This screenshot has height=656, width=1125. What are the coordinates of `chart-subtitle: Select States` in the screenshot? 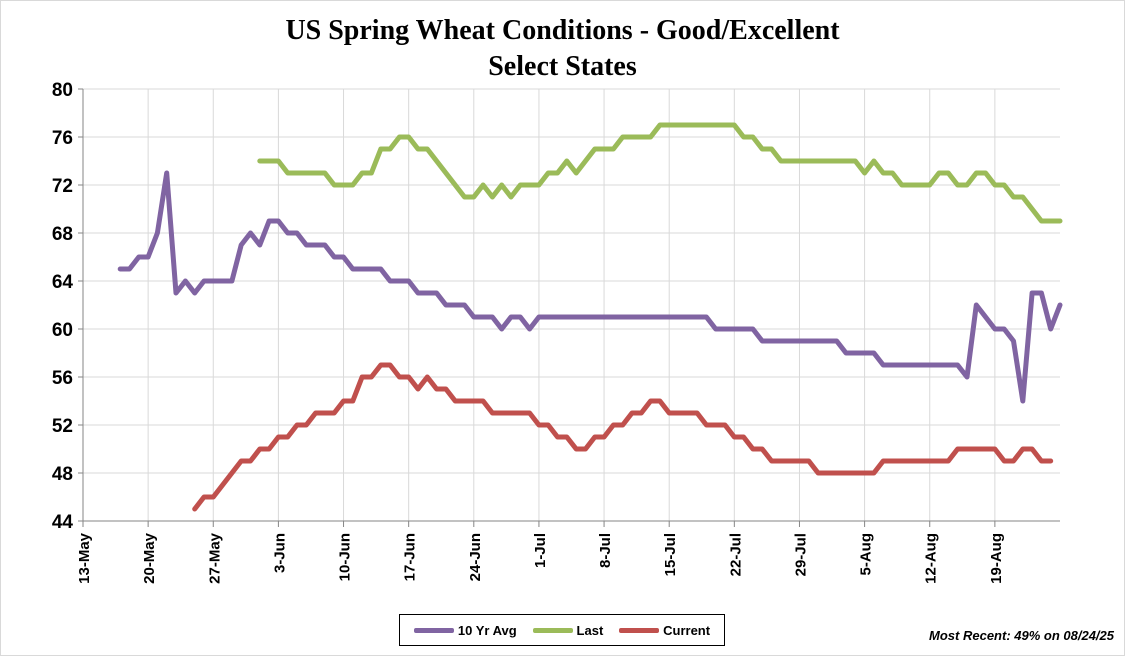 It's located at (562, 66).